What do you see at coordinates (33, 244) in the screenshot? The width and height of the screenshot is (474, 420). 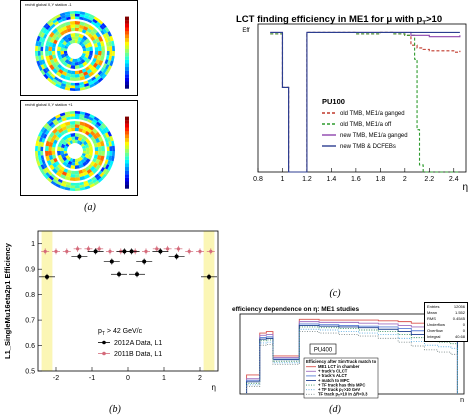 I see `y-tick-label: 1` at bounding box center [33, 244].